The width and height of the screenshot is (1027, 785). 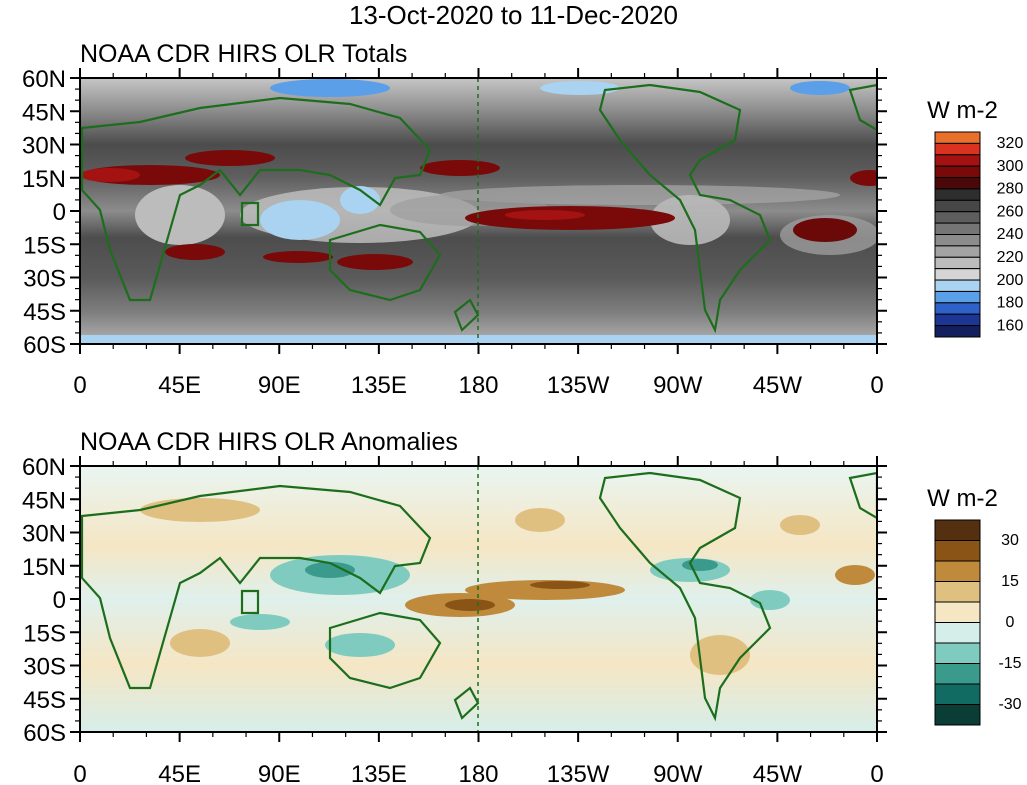 I want to click on totals-colorbar-label: 300, so click(x=1010, y=166).